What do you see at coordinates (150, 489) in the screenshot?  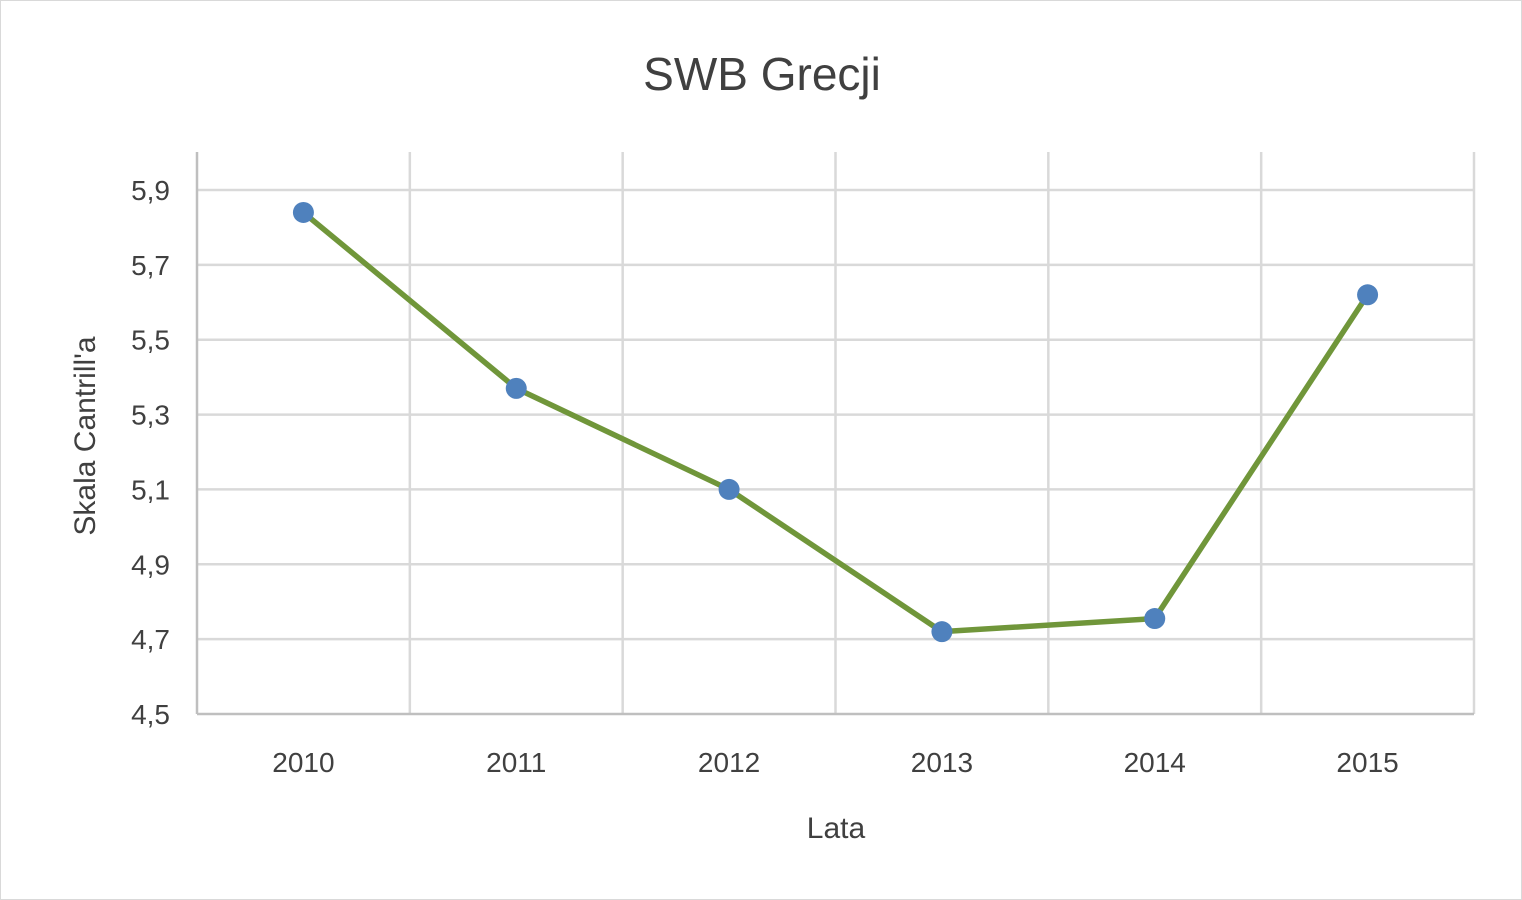 I see `y-tick-label: 5,1` at bounding box center [150, 489].